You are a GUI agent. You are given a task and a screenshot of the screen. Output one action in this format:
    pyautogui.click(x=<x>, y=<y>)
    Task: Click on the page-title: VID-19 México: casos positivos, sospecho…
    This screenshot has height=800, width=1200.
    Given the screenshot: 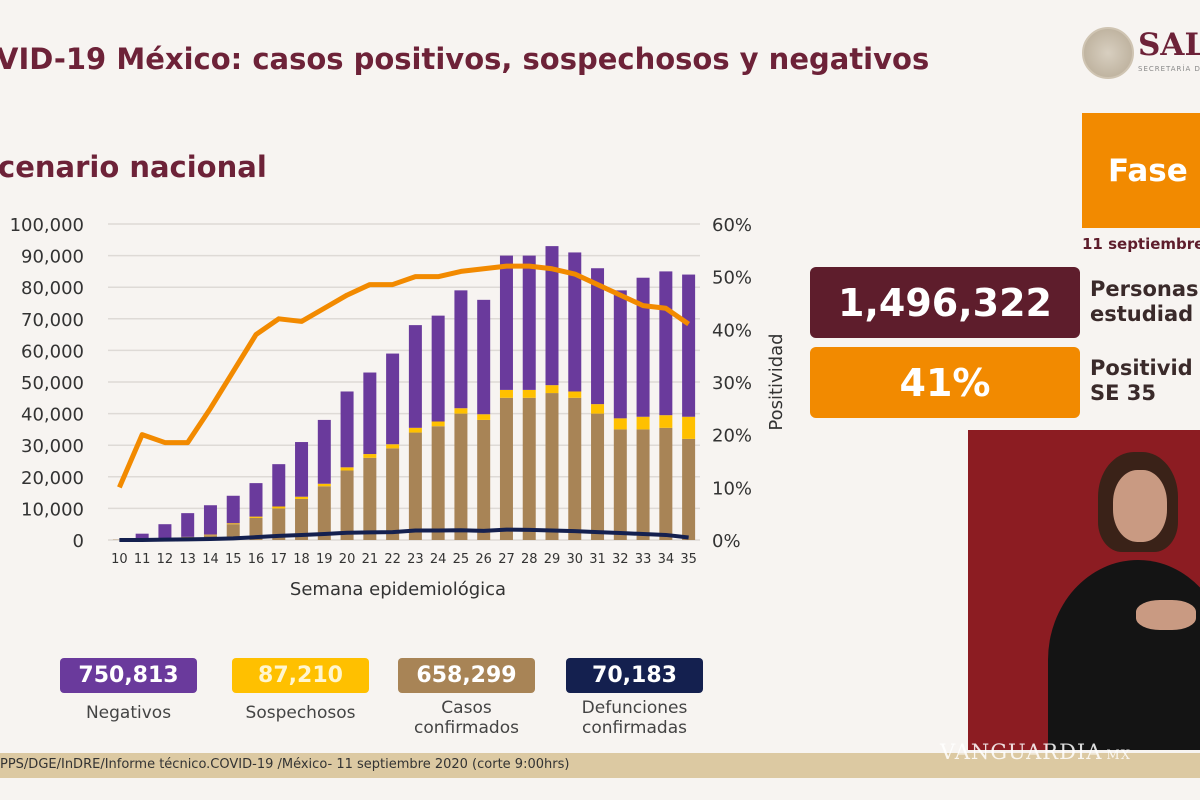 What is the action you would take?
    pyautogui.click(x=465, y=59)
    